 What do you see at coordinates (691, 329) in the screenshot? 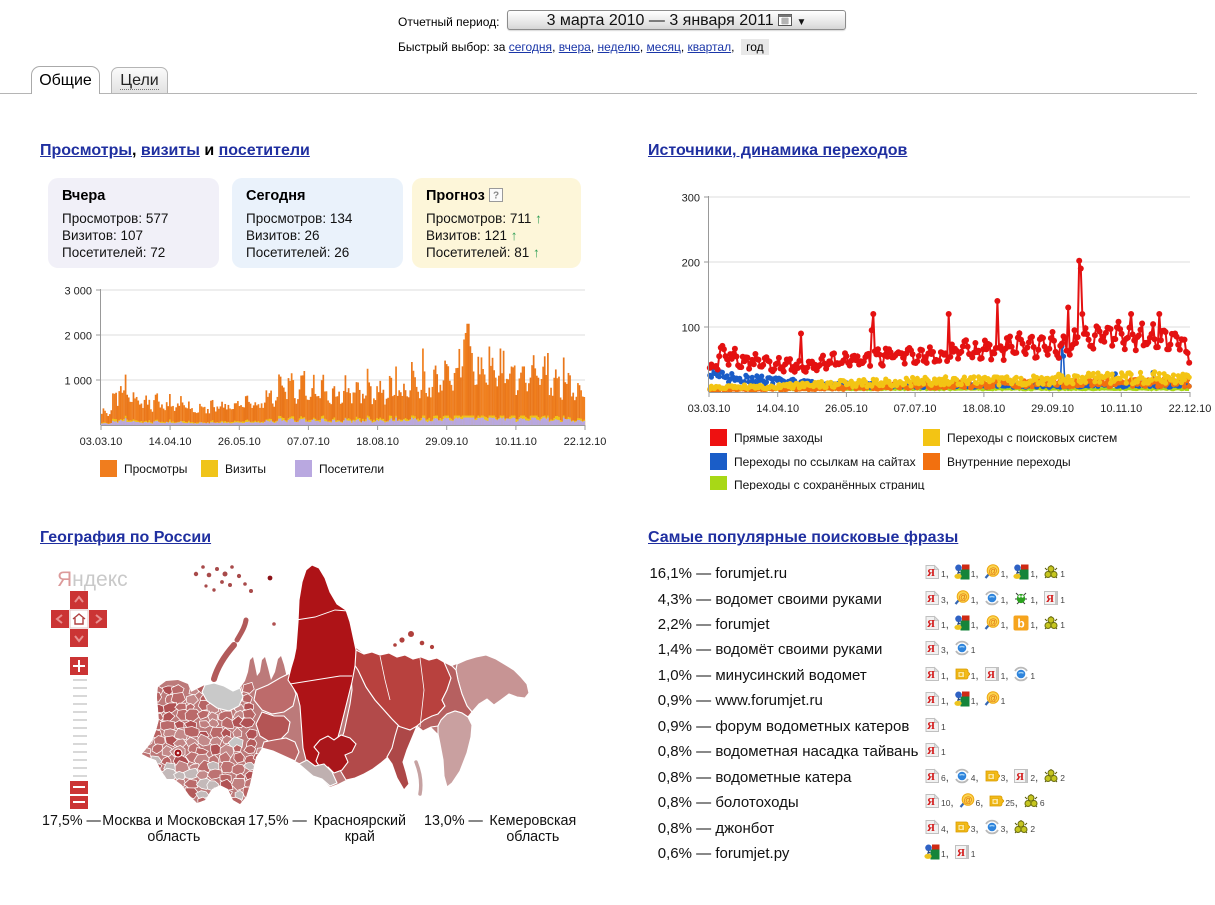
I see `svg-text: 100` at bounding box center [691, 329].